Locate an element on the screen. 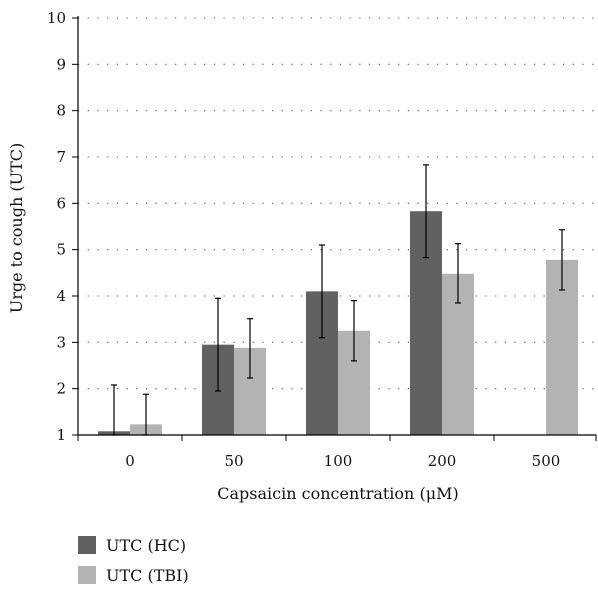 This screenshot has height=590, width=598. legend: UTC (HC) UTC (TBI) is located at coordinates (133, 560).